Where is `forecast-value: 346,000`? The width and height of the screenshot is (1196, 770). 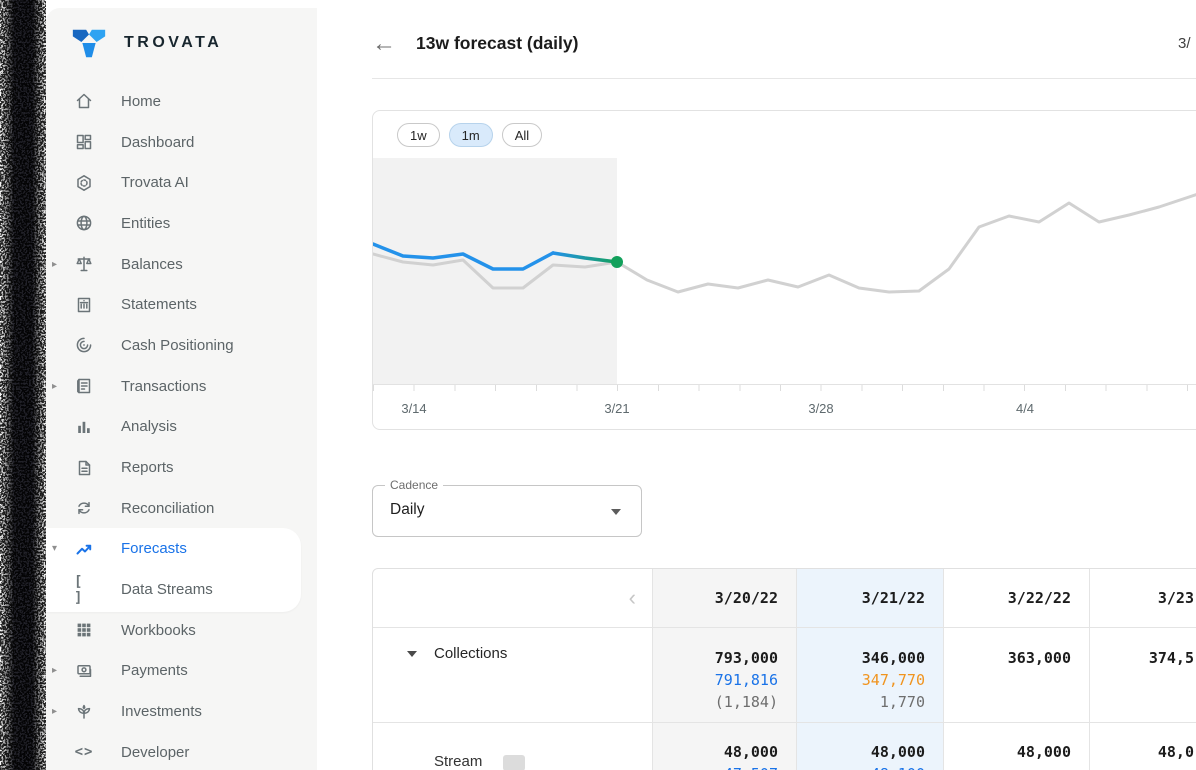 forecast-value: 346,000 is located at coordinates (893, 658).